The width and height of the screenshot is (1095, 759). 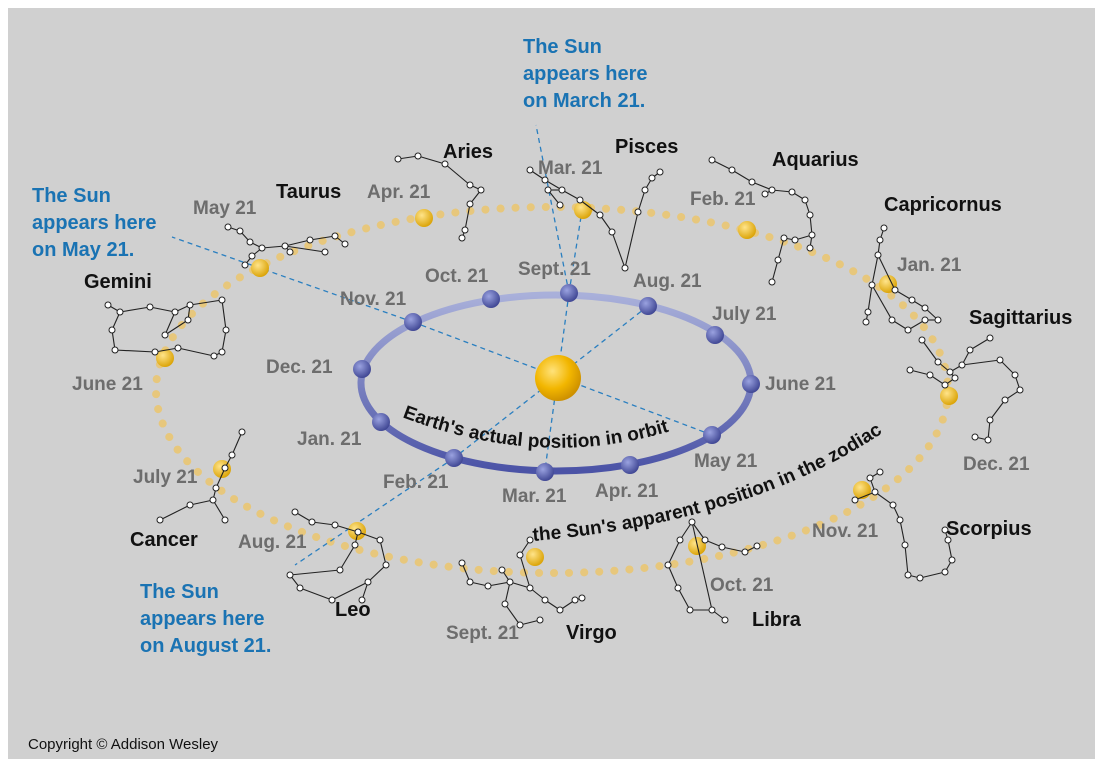 What do you see at coordinates (83, 250) in the screenshot?
I see `callout-may-line-3: on May 21.` at bounding box center [83, 250].